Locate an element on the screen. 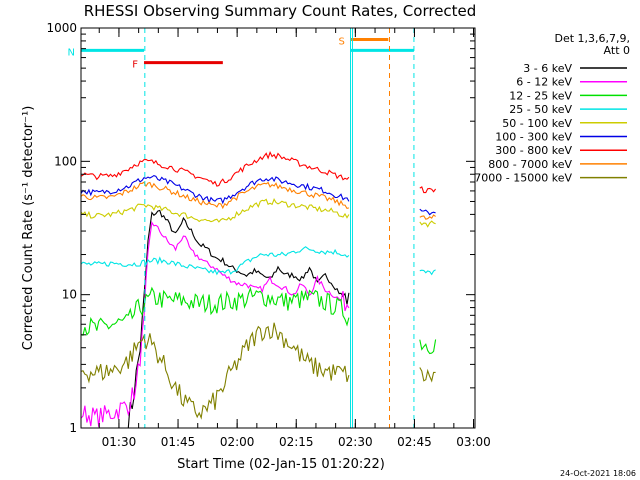 This screenshot has height=480, width=640. flag-label-0: N is located at coordinates (71, 52).